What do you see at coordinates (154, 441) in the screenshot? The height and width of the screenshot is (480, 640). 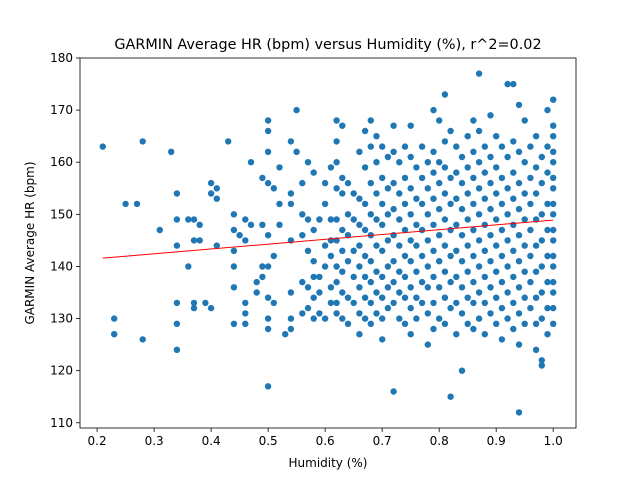 I see `x-tick-label: 0.3` at bounding box center [154, 441].